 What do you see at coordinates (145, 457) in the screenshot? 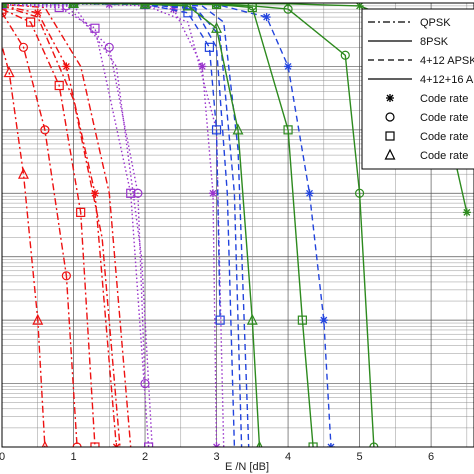
I see `x-tick-label: 2` at bounding box center [145, 457].